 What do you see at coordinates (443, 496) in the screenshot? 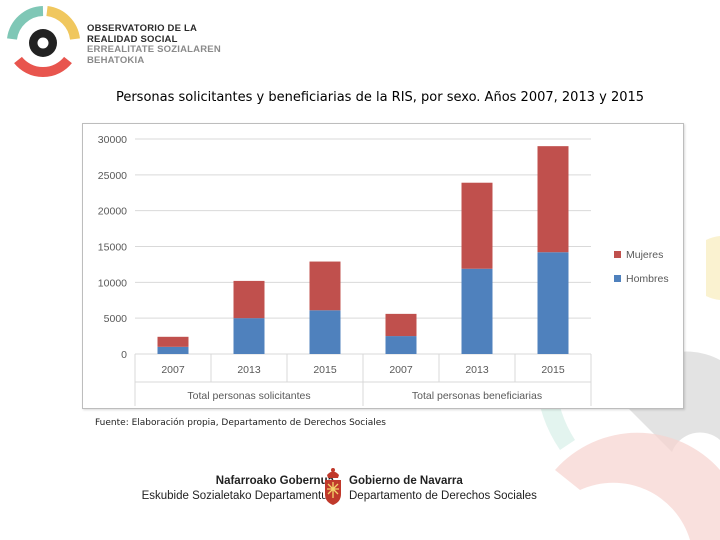
I see `footer-right-line-2: Departamento de Derechos Sociales` at bounding box center [443, 496].